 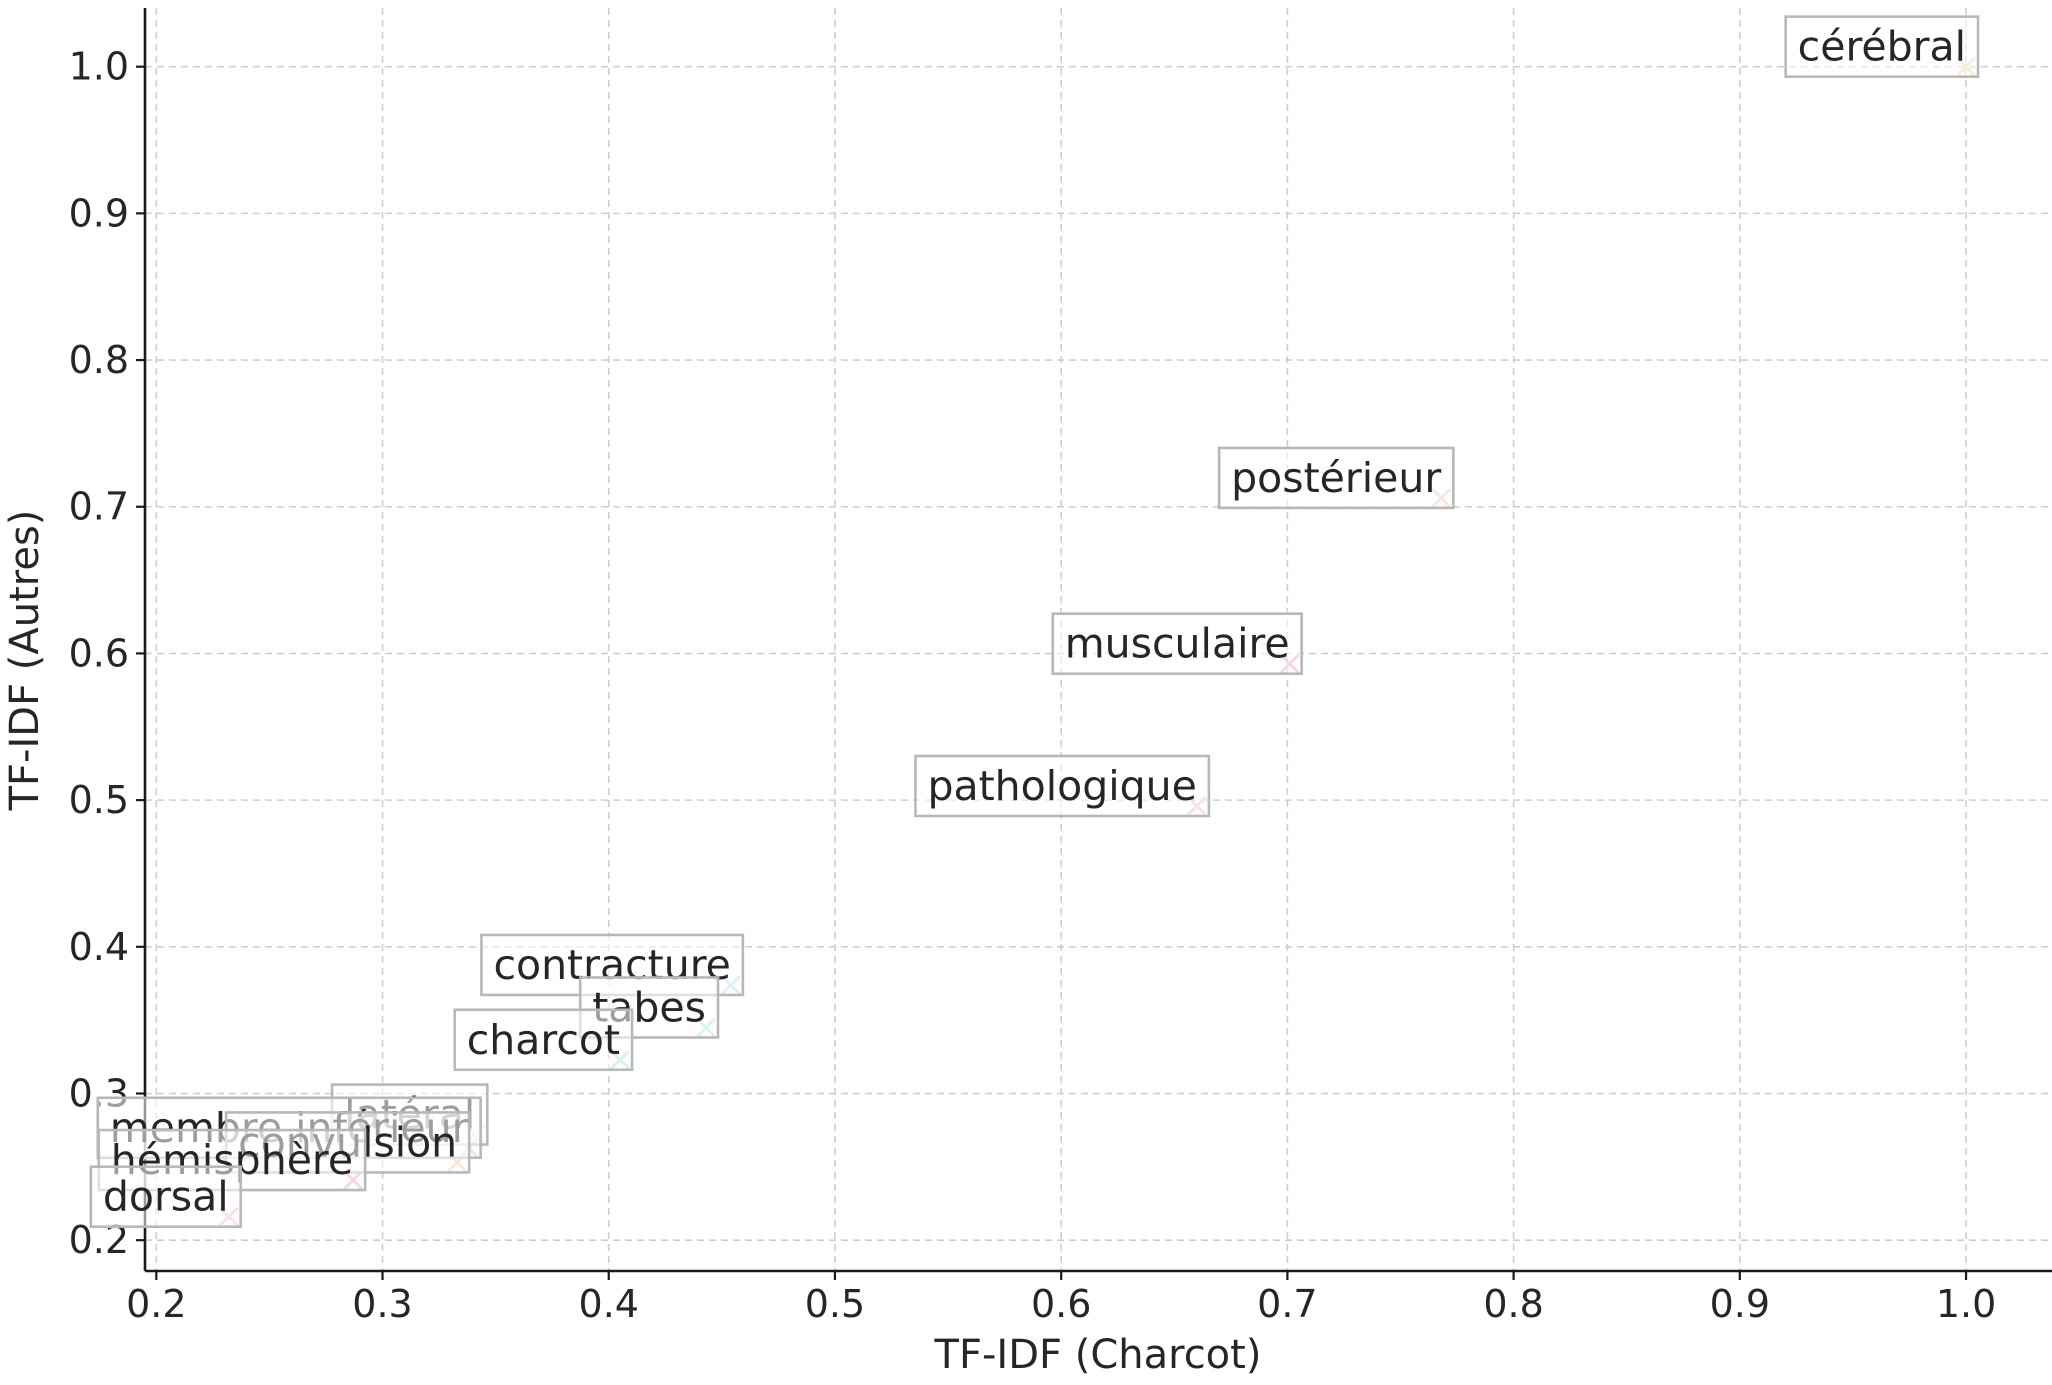 What do you see at coordinates (1287, 1304) in the screenshot?
I see `x-tick-label: 0.7` at bounding box center [1287, 1304].